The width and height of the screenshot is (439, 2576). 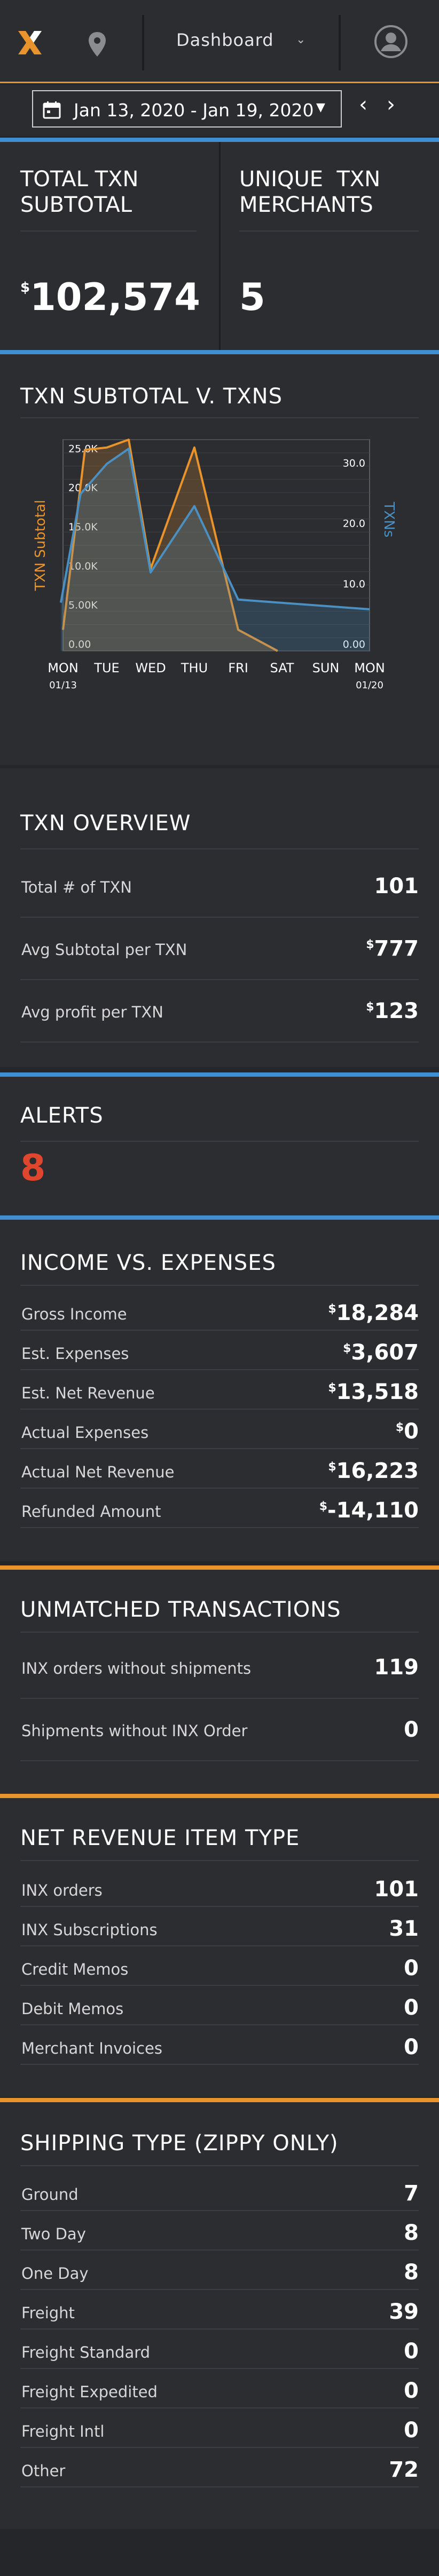 What do you see at coordinates (55, 2273) in the screenshot?
I see `metric-label: One Day` at bounding box center [55, 2273].